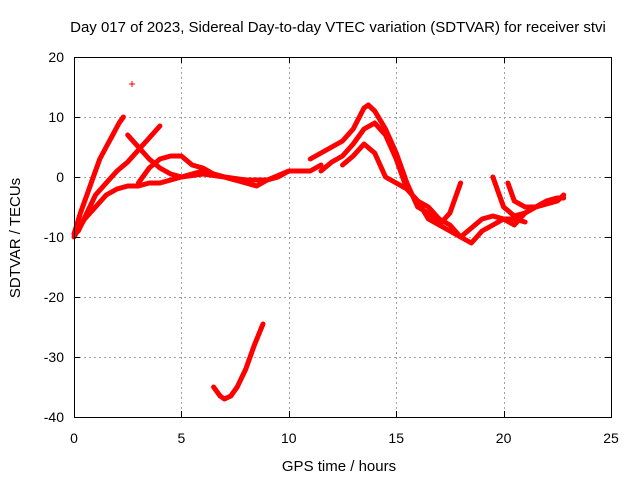  Describe the element at coordinates (56, 57) in the screenshot. I see `y-tick-label: 20` at that location.